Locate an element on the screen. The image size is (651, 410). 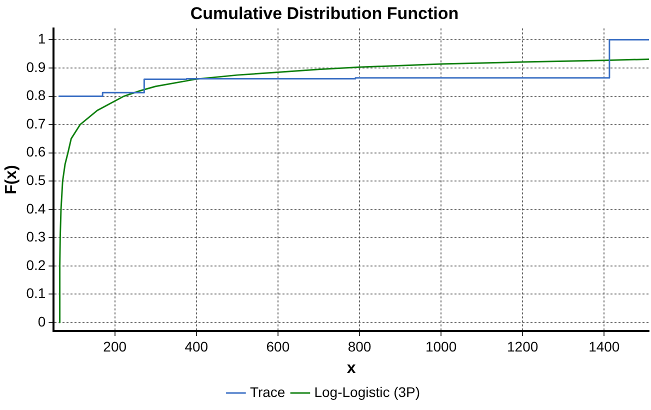
x-tick-label: 1000 is located at coordinates (441, 346).